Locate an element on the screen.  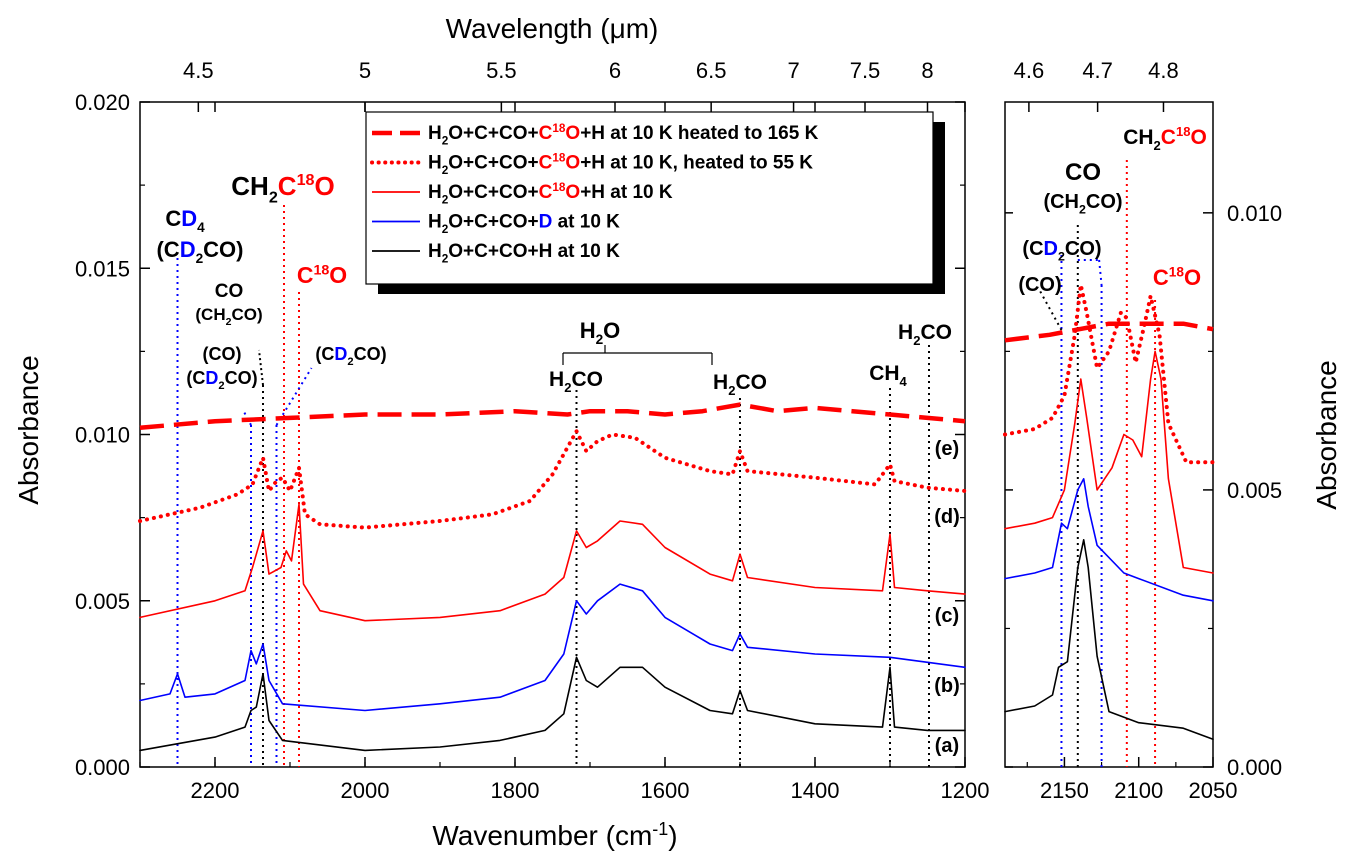
top-axis-title: Wavelength (μm) is located at coordinates (552, 28).